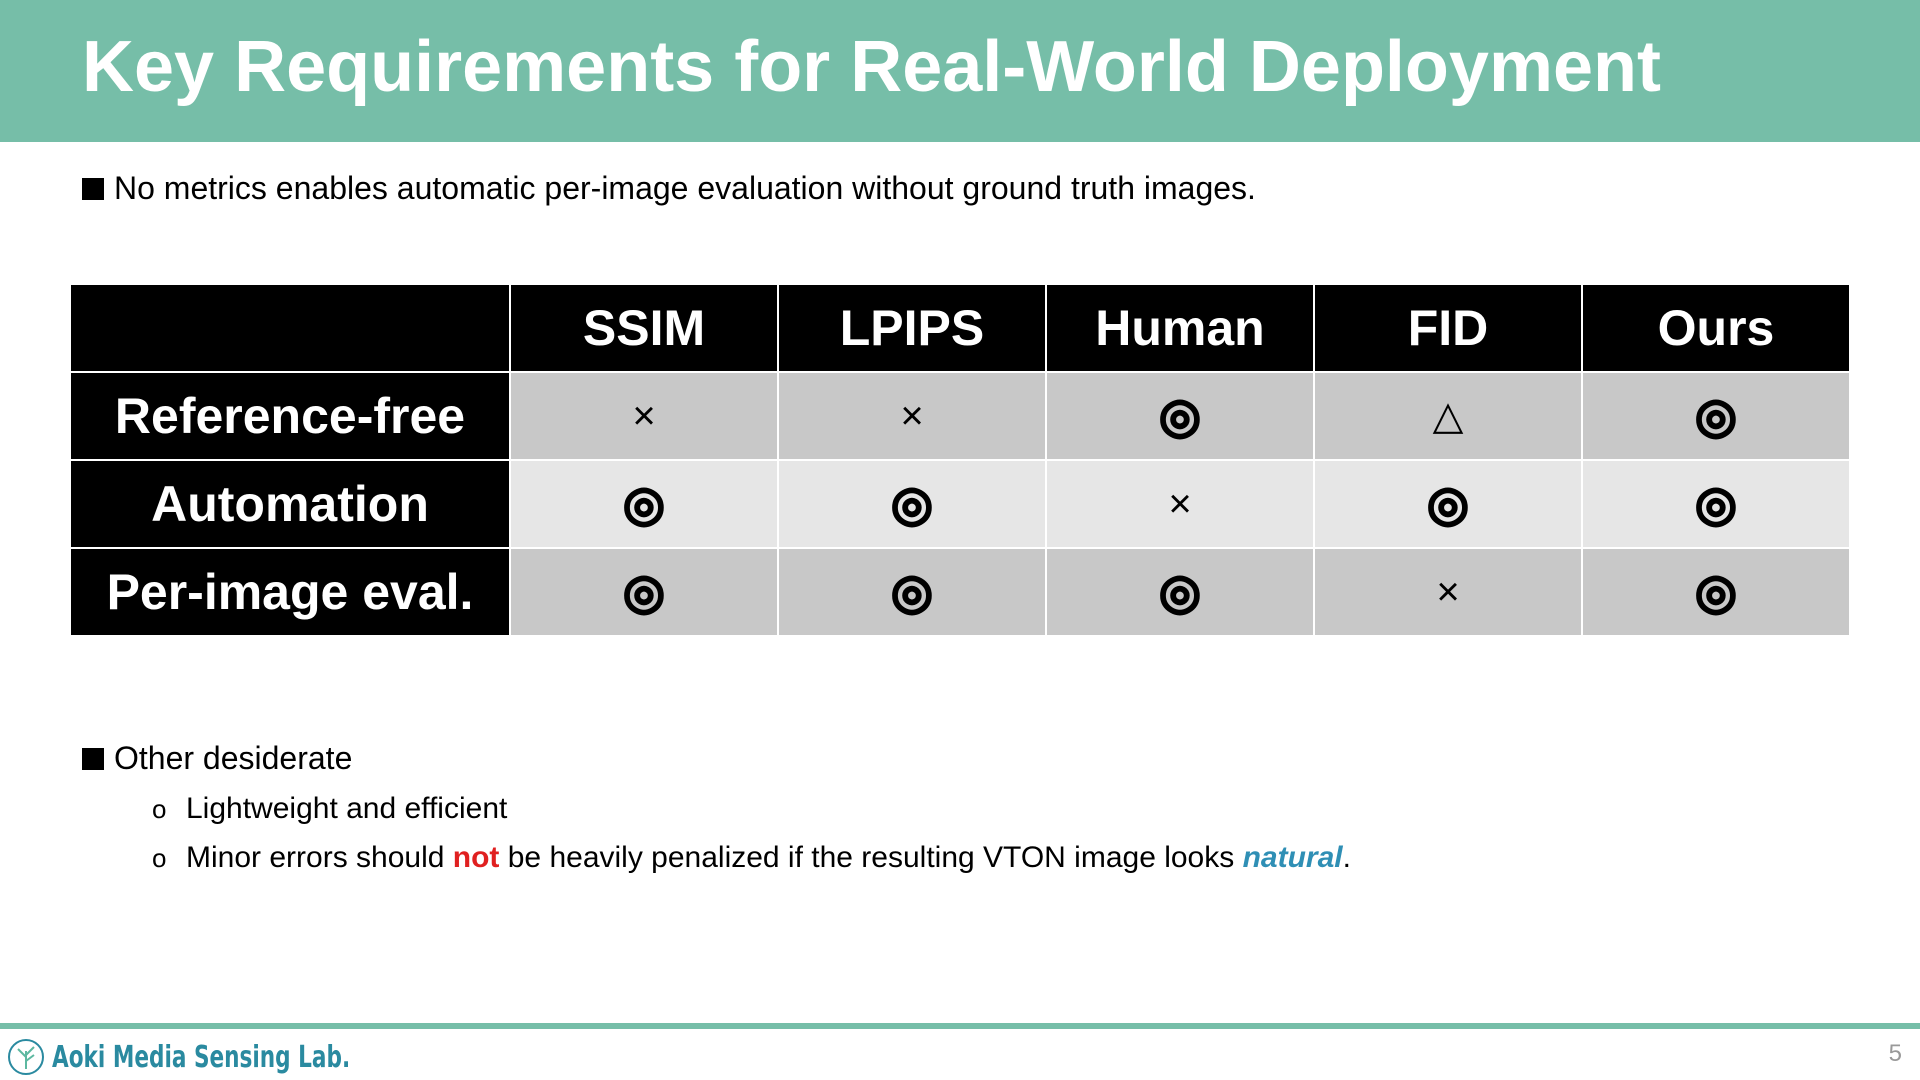 This screenshot has height=1080, width=1920. Describe the element at coordinates (290, 504) in the screenshot. I see `row-label: Automation` at that location.